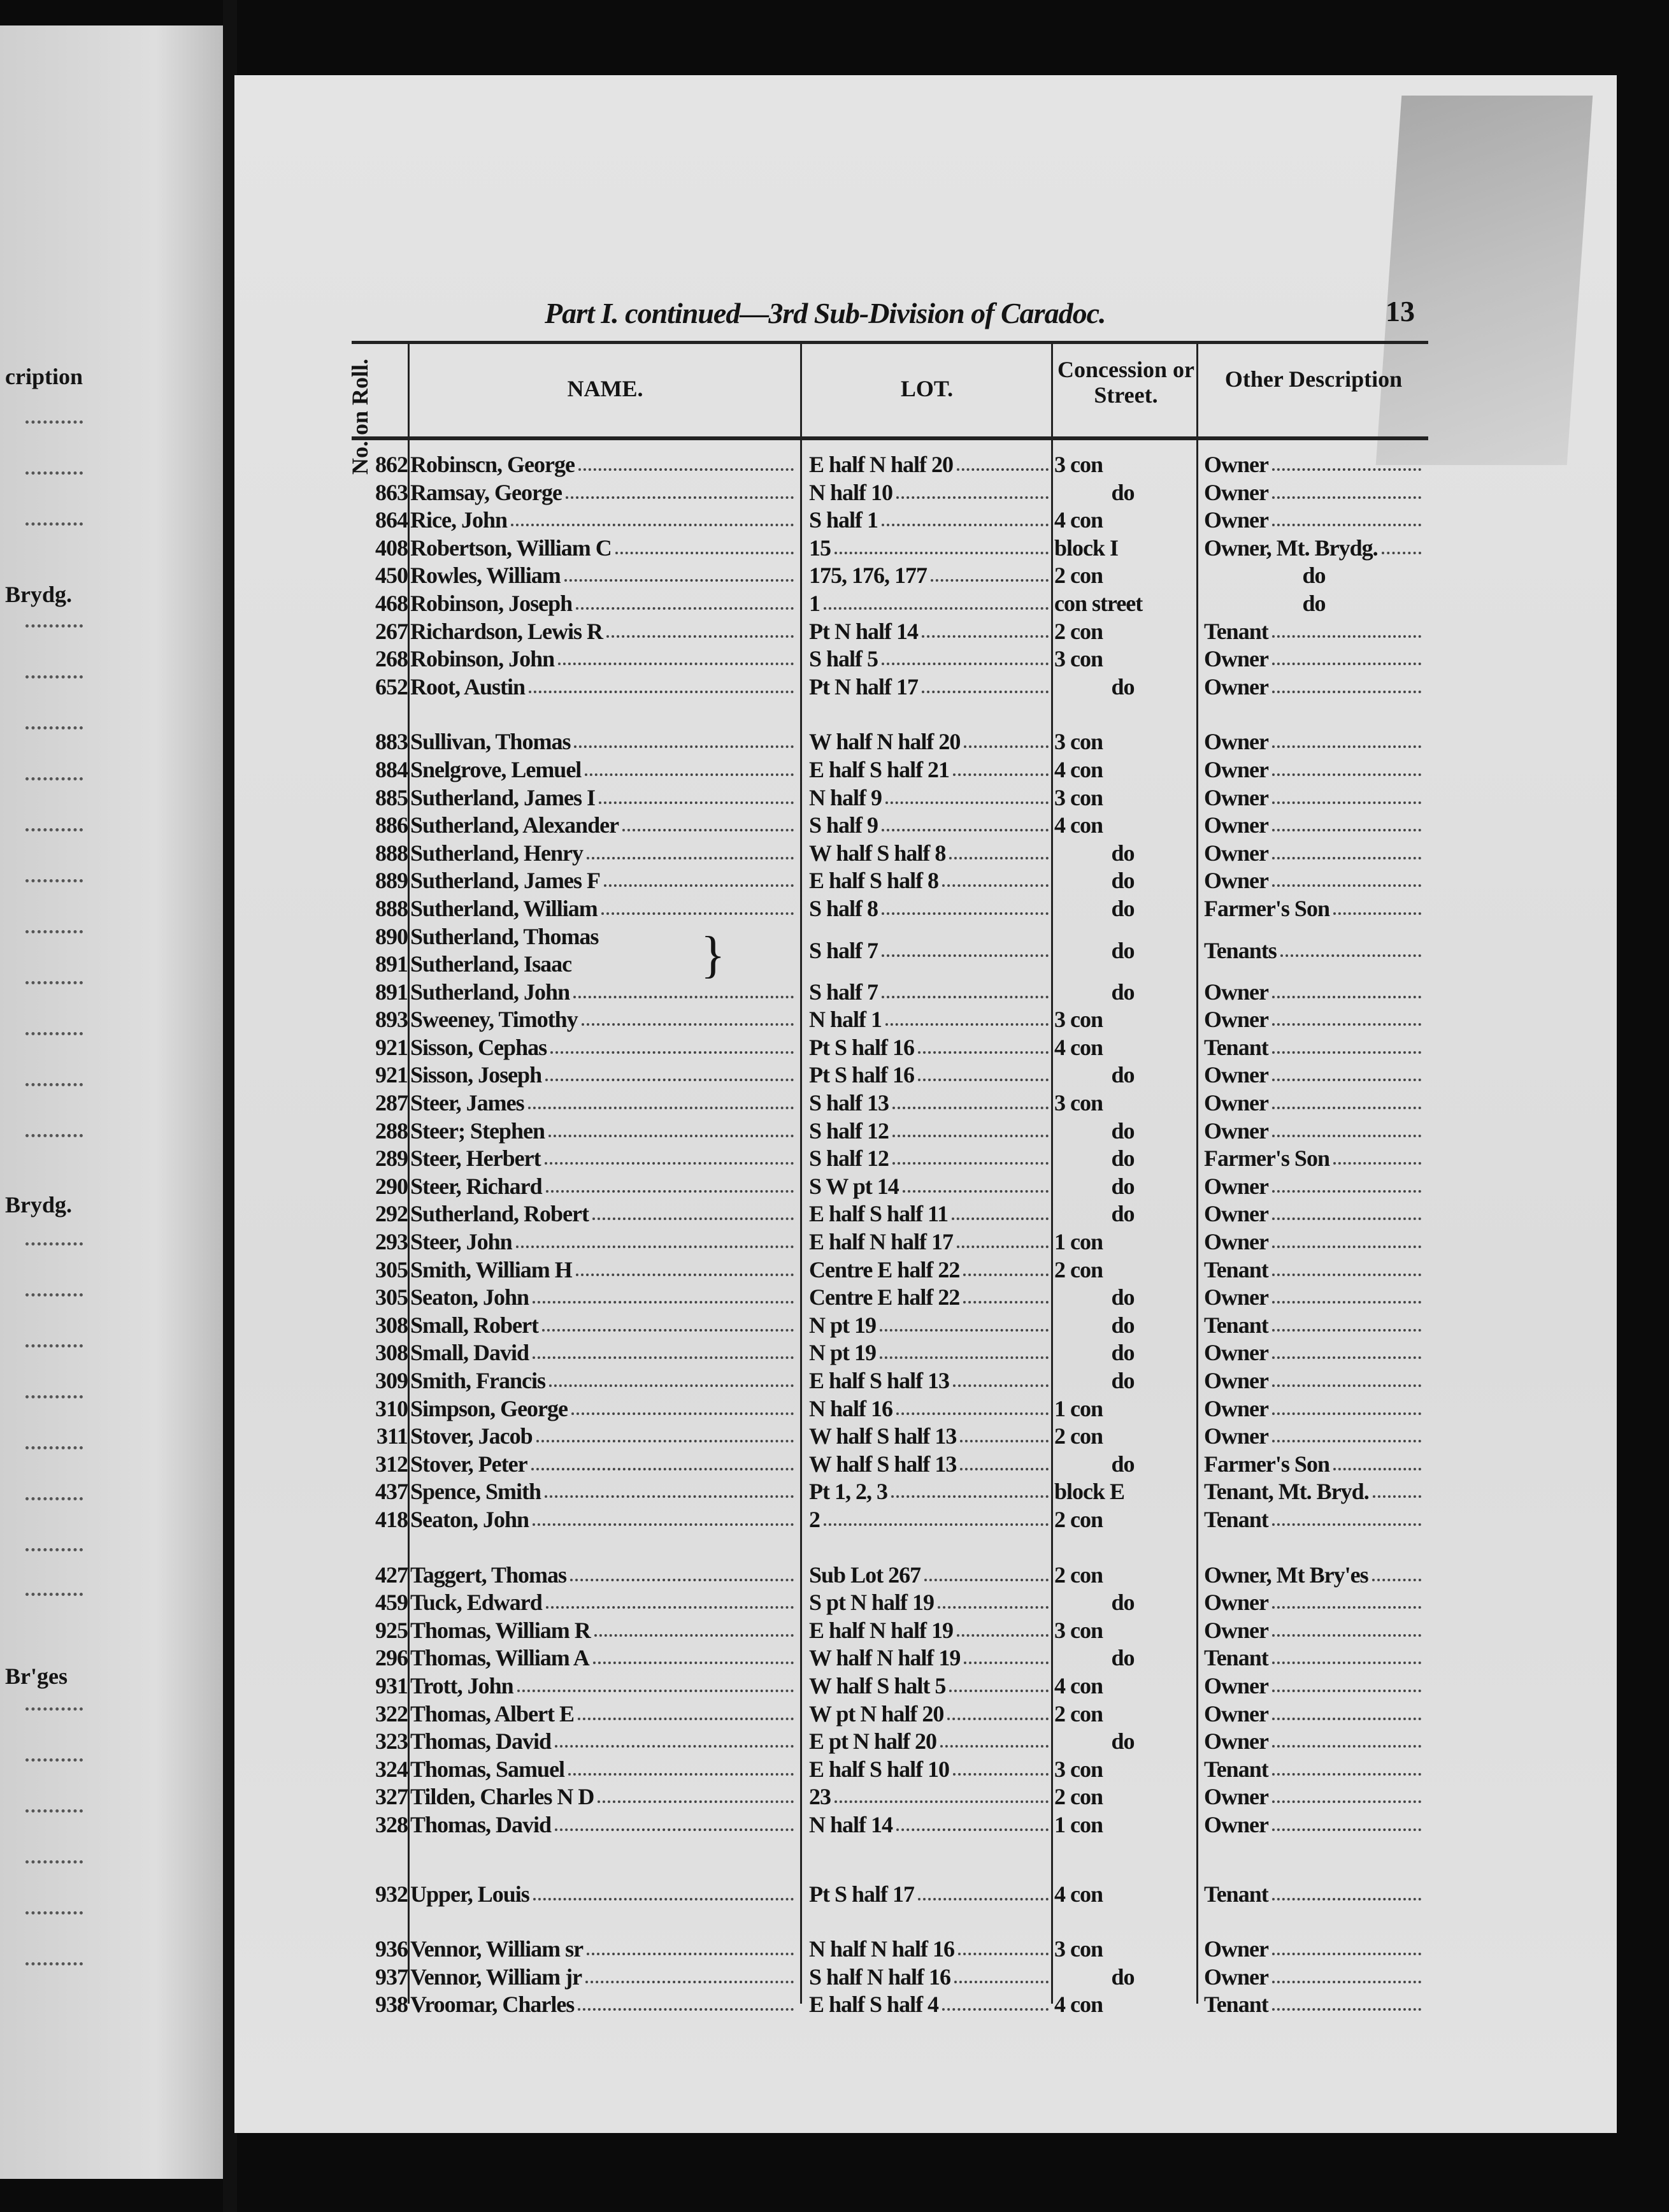 Image resolution: width=1669 pixels, height=2212 pixels. I want to click on lot-cell: S half 5, so click(930, 659).